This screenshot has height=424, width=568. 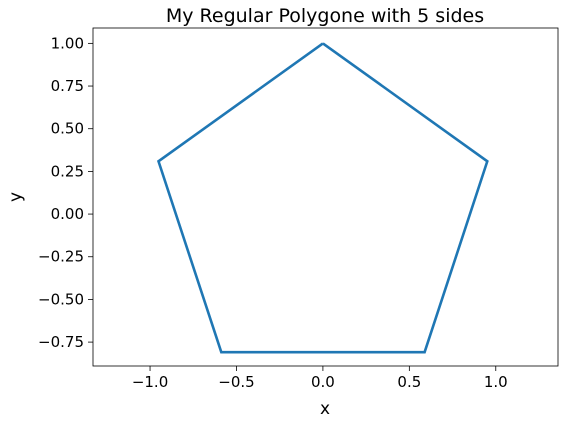 What do you see at coordinates (325, 16) in the screenshot?
I see `chart-title: My Regular Polygone with 5 sides` at bounding box center [325, 16].